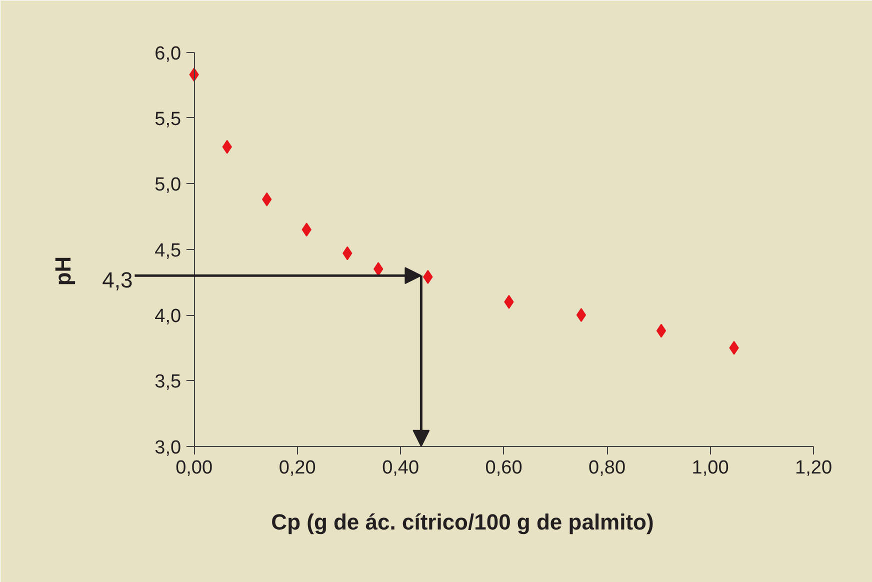  Describe the element at coordinates (297, 467) in the screenshot. I see `x-tick-label: 0,20` at that location.